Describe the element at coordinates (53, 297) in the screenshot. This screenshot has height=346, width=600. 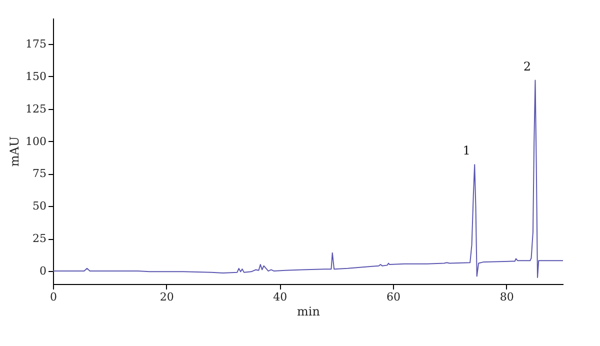
I see `x-tick-label: 0` at that location.